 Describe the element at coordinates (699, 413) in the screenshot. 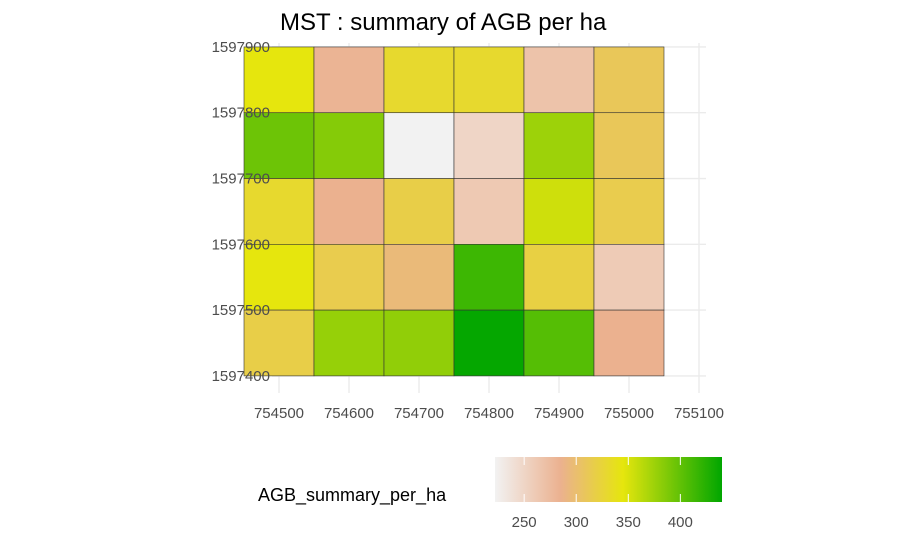

I see `x-tick-label: 755100` at that location.